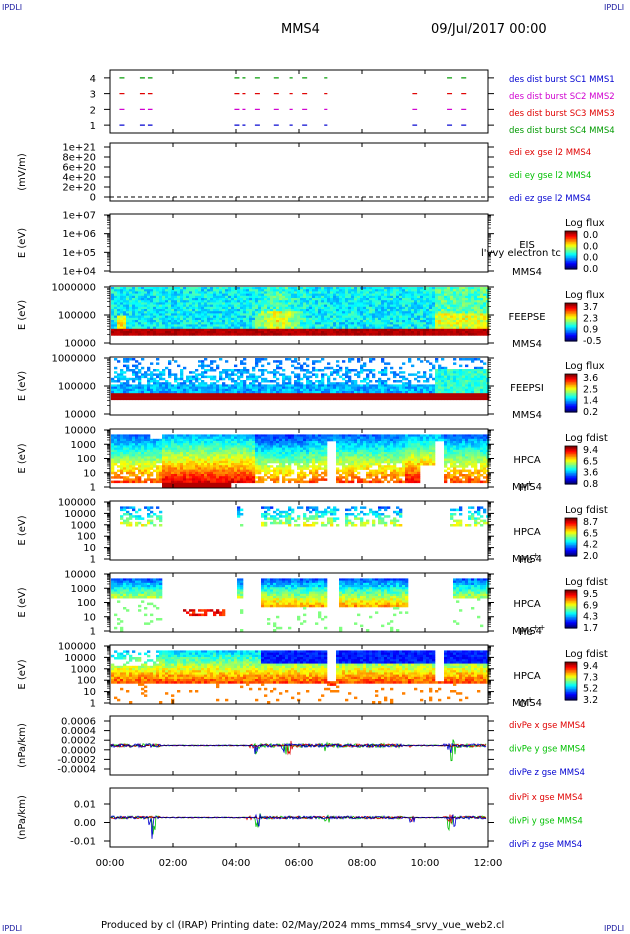 This screenshot has height=934, width=630. I want to click on panel-divpe-legend-item: divPe x gse MMS4, so click(547, 726).